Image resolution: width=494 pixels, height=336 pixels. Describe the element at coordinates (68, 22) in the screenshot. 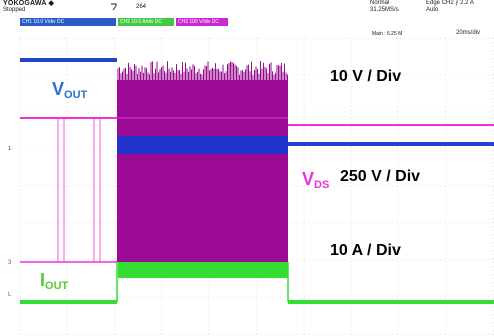

I see `ch1-setting-box: CH1 10.0 V/div DC` at that location.